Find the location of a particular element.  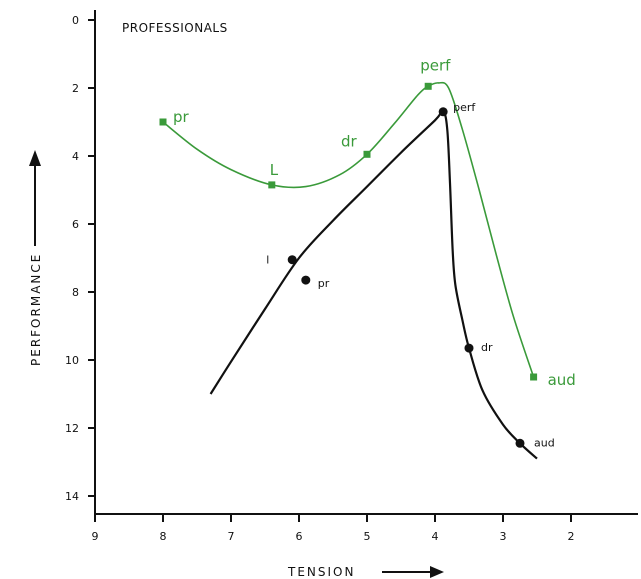

black-point-dr is located at coordinates (469, 348).